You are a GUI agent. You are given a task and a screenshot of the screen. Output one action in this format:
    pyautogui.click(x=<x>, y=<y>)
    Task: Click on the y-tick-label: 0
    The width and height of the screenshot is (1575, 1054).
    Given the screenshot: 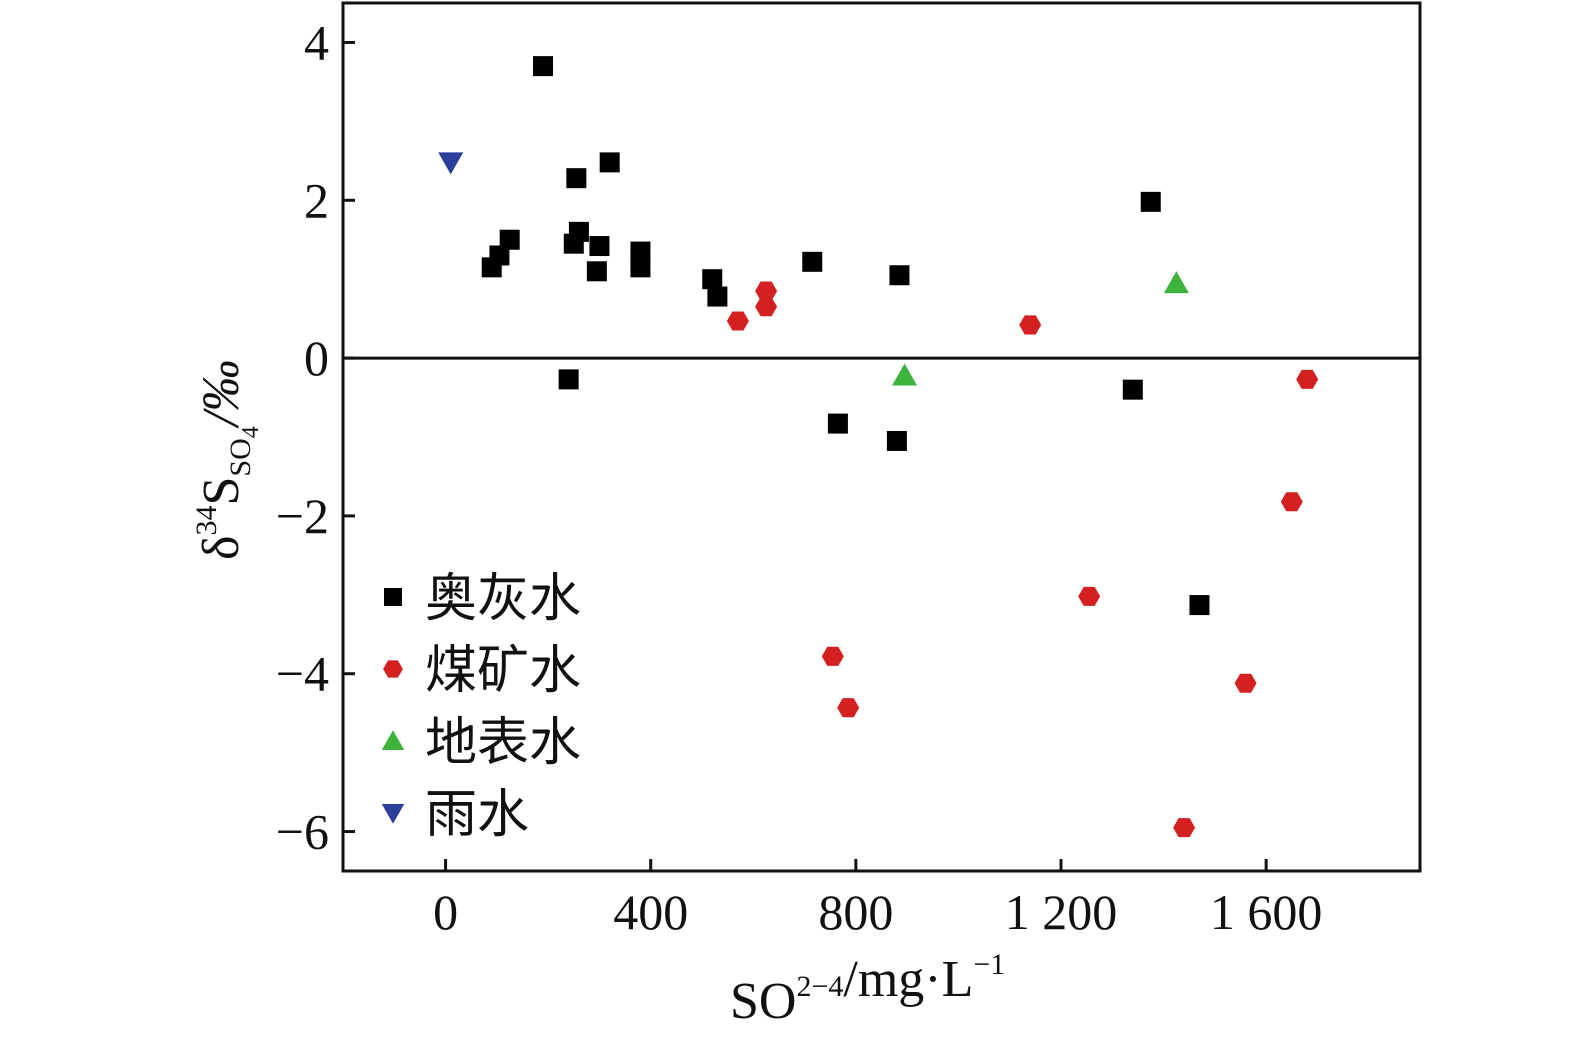 What is the action you would take?
    pyautogui.click(x=316, y=358)
    